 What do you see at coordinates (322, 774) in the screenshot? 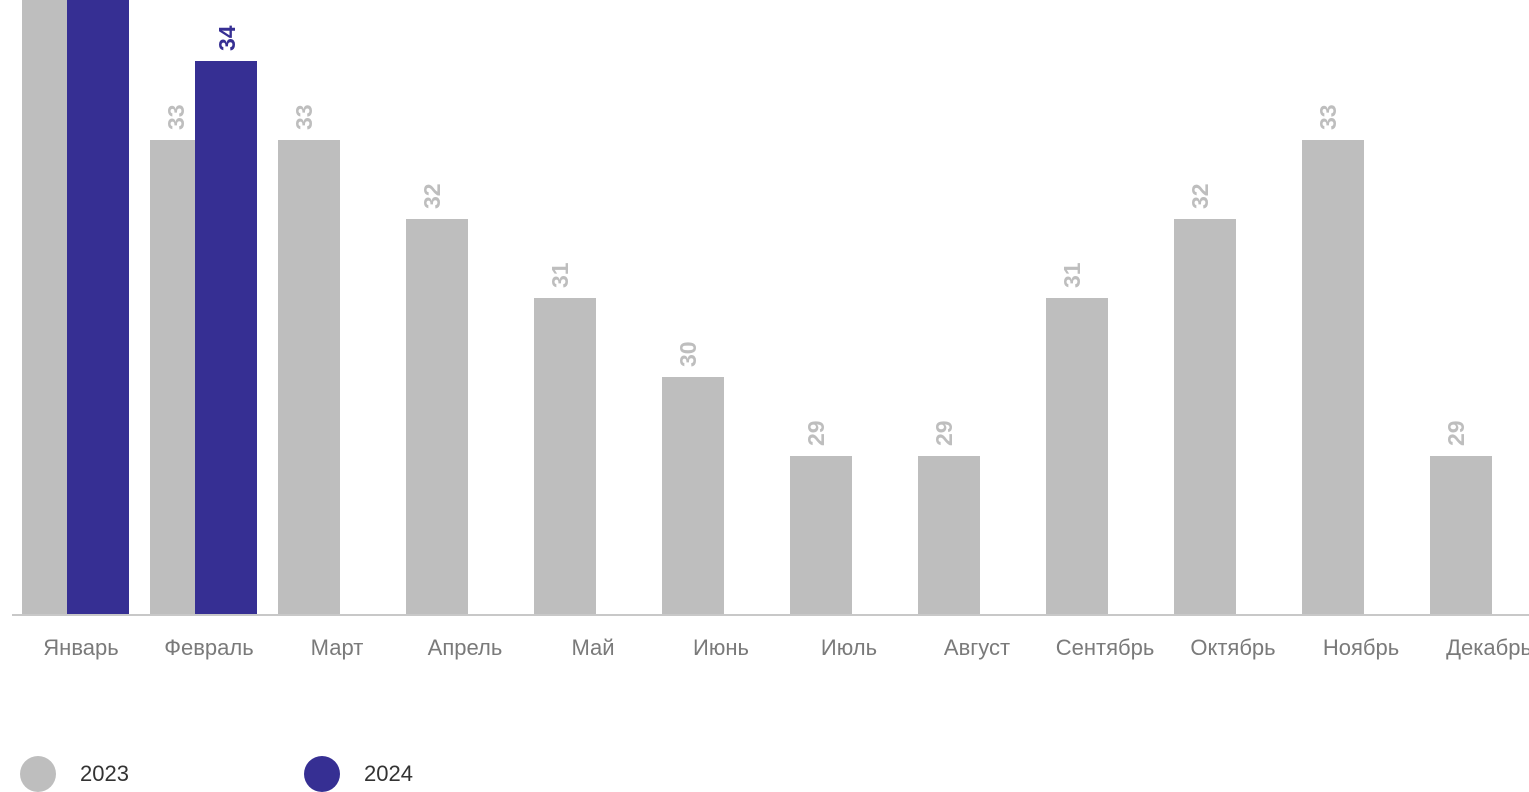
I see `legend-swatch-2024` at bounding box center [322, 774].